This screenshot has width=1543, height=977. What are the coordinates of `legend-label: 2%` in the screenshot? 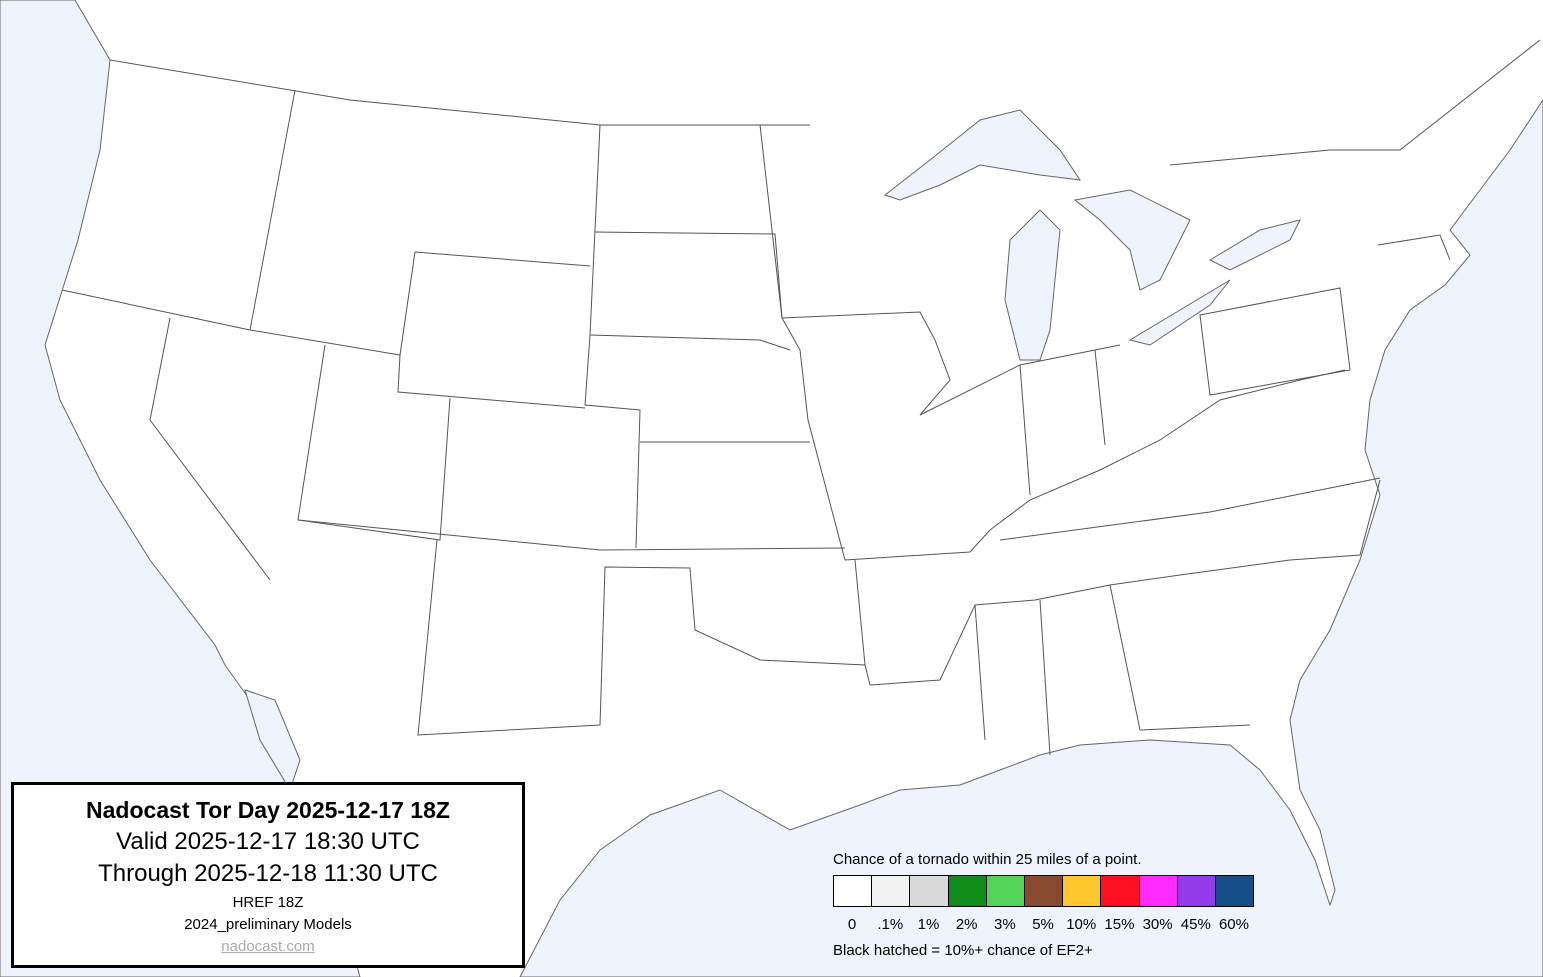 It's located at (966, 924).